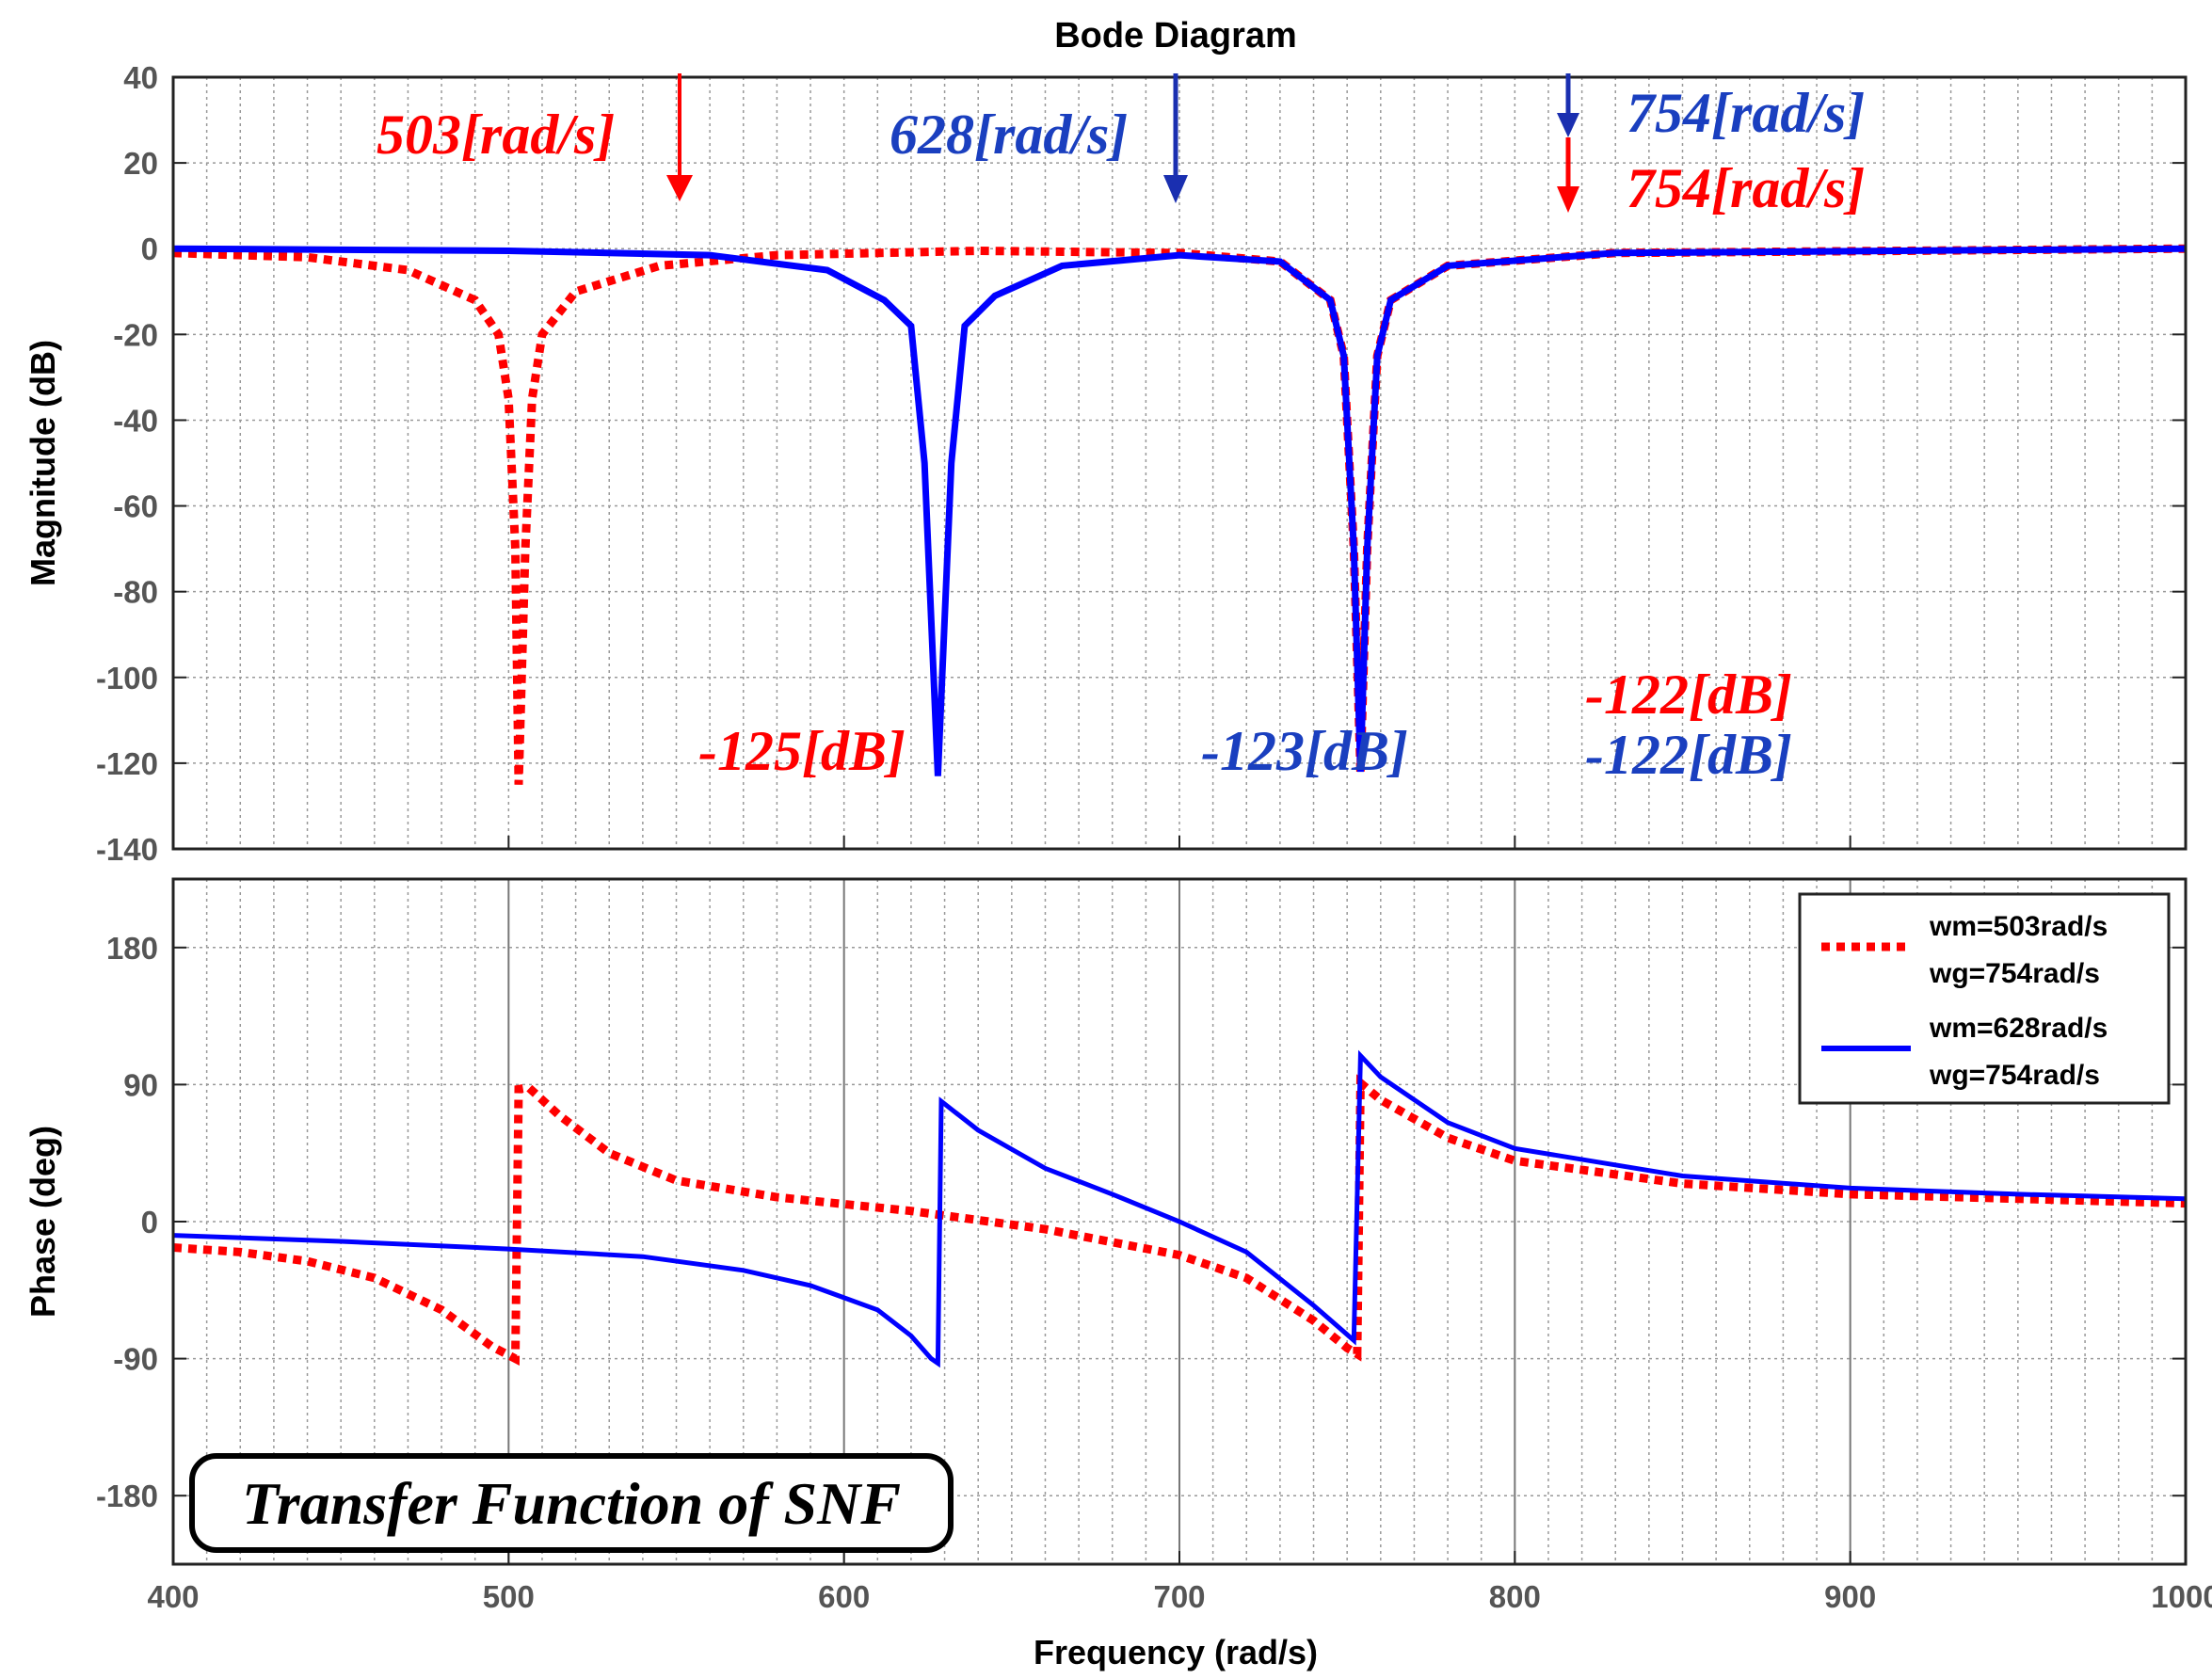  What do you see at coordinates (844, 1596) in the screenshot?
I see `x-tick-label: 600` at bounding box center [844, 1596].